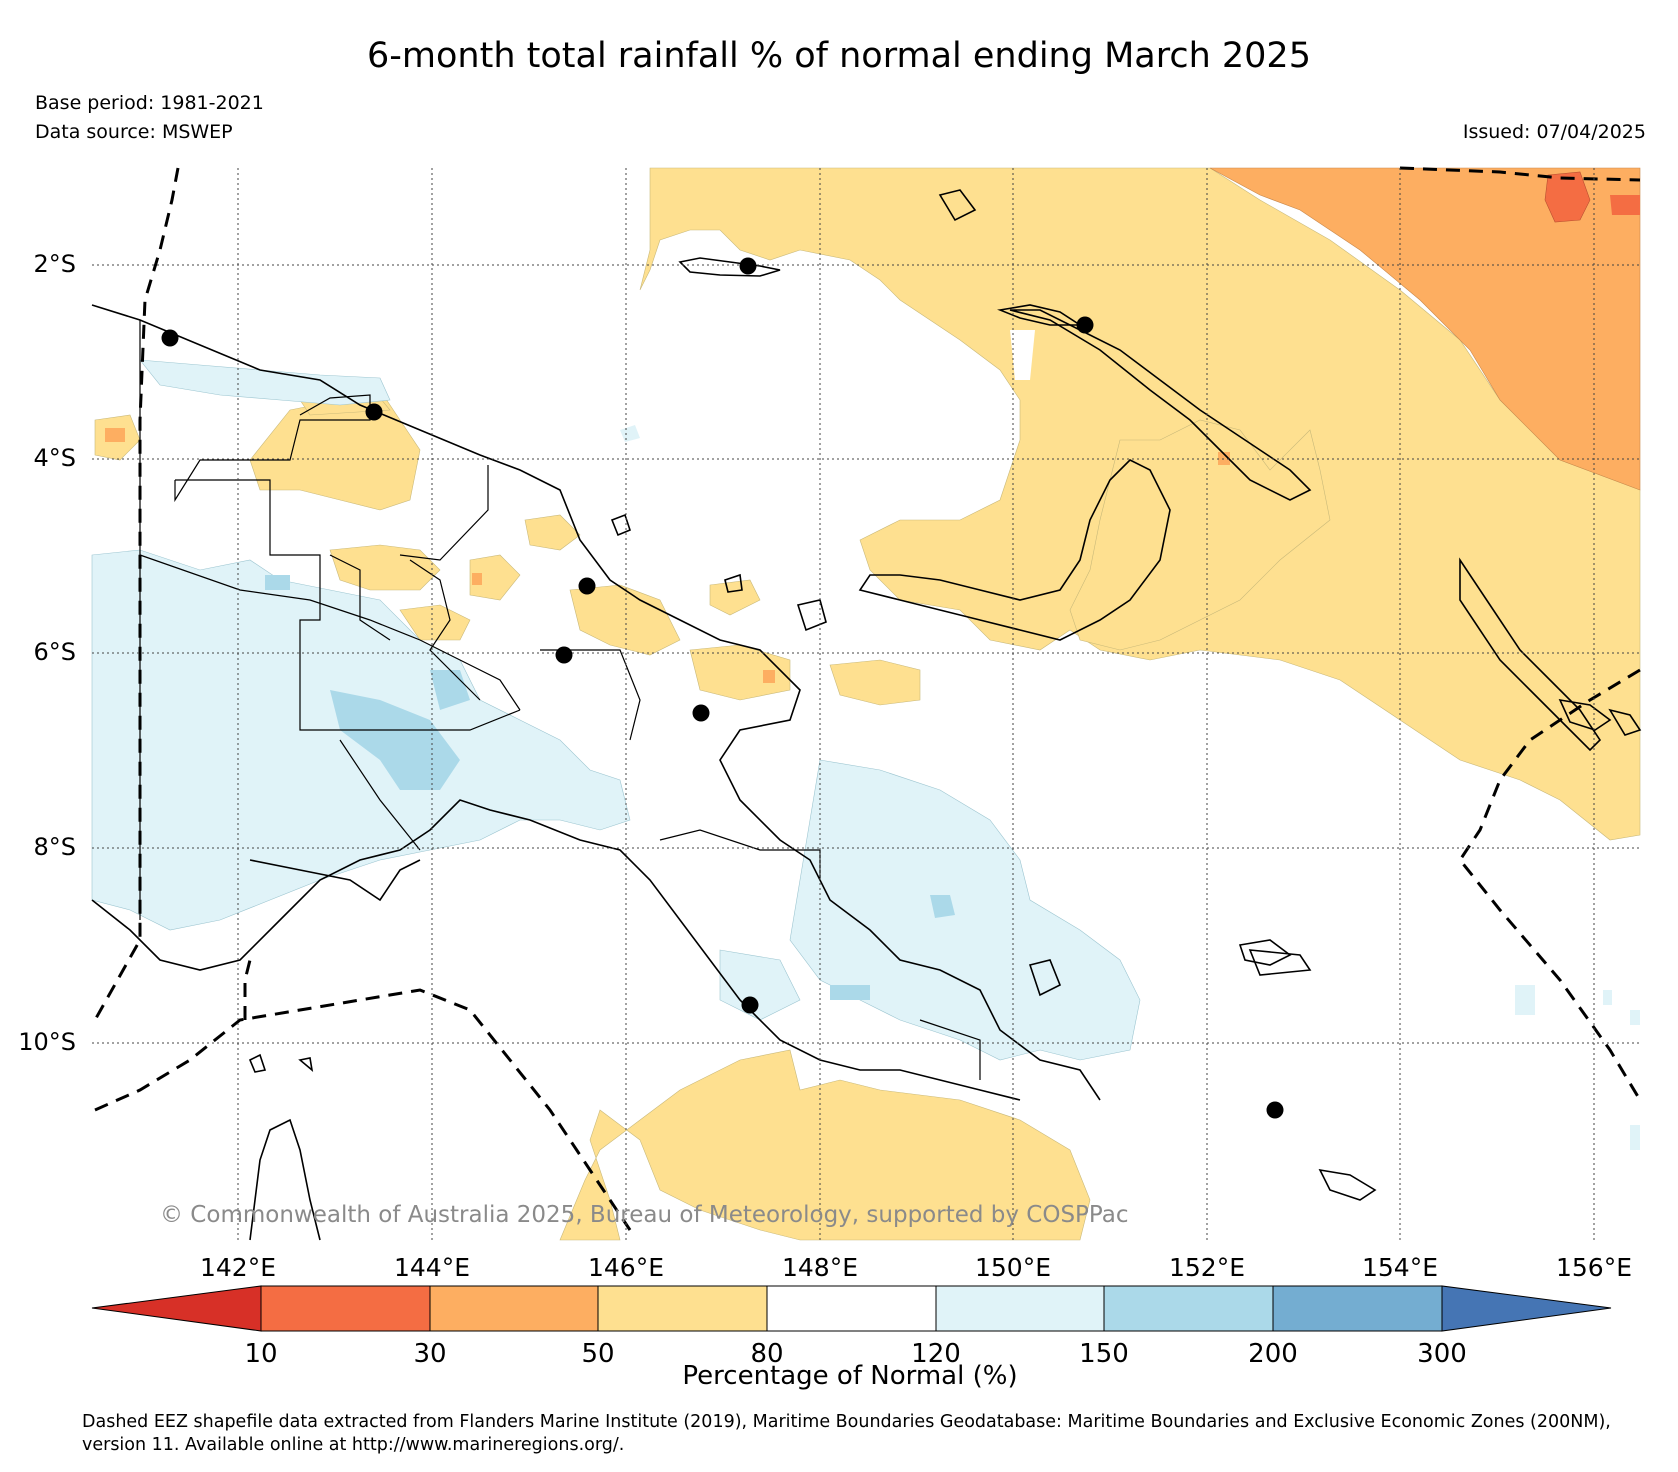  I want to click on north-white-hole, so click(1022, 355).